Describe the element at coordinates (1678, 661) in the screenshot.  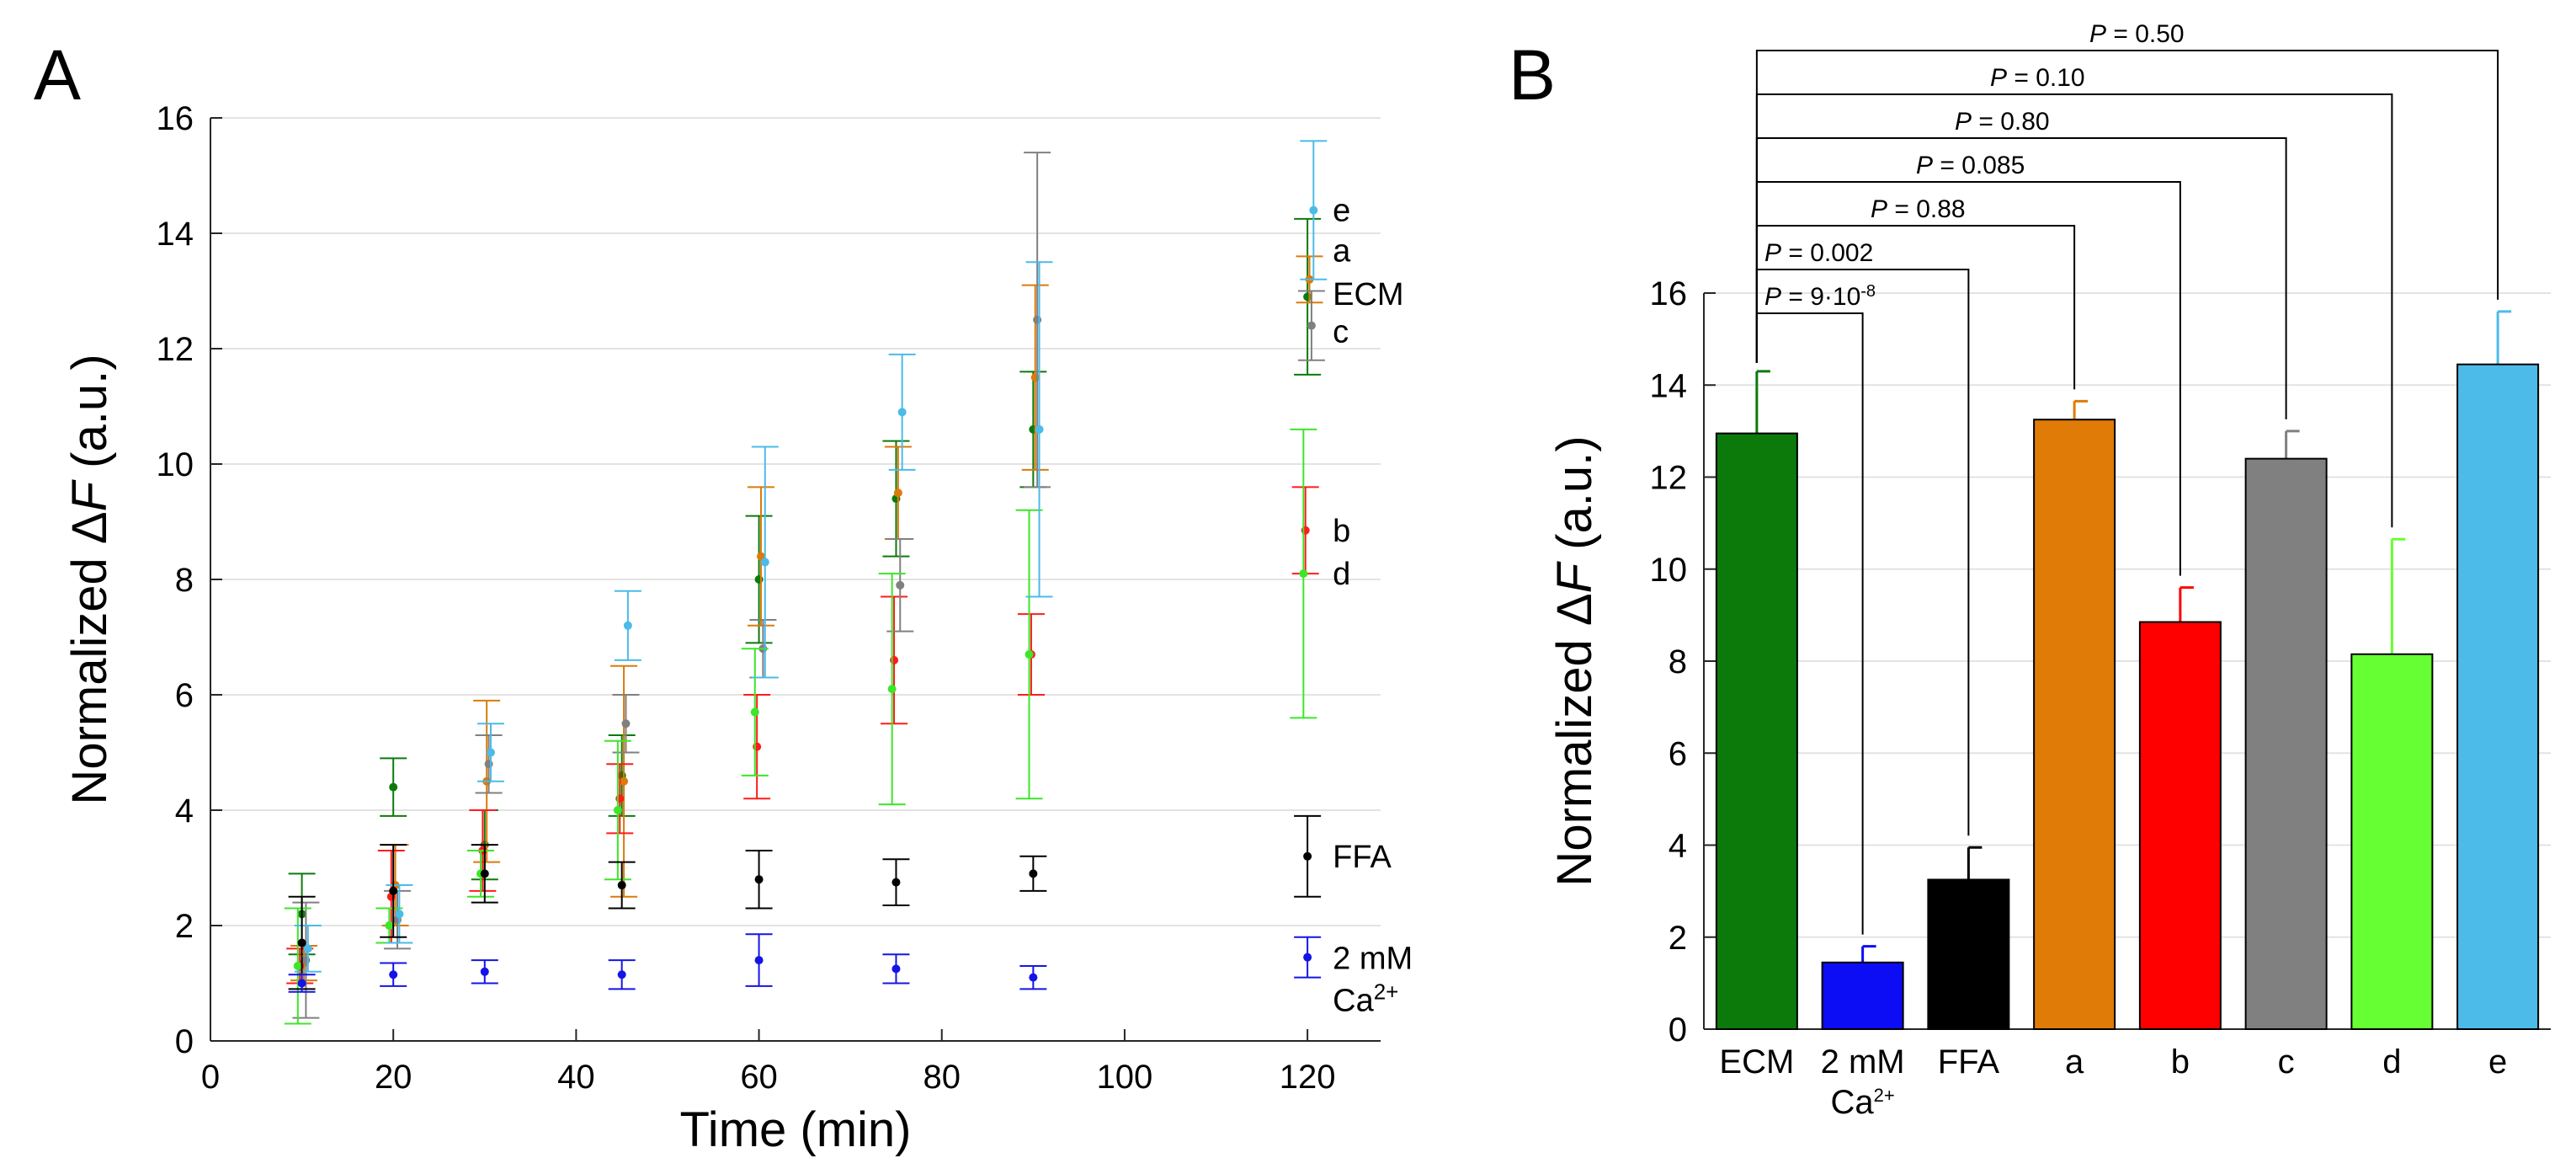
I see `b-ytick-label: 8` at that location.